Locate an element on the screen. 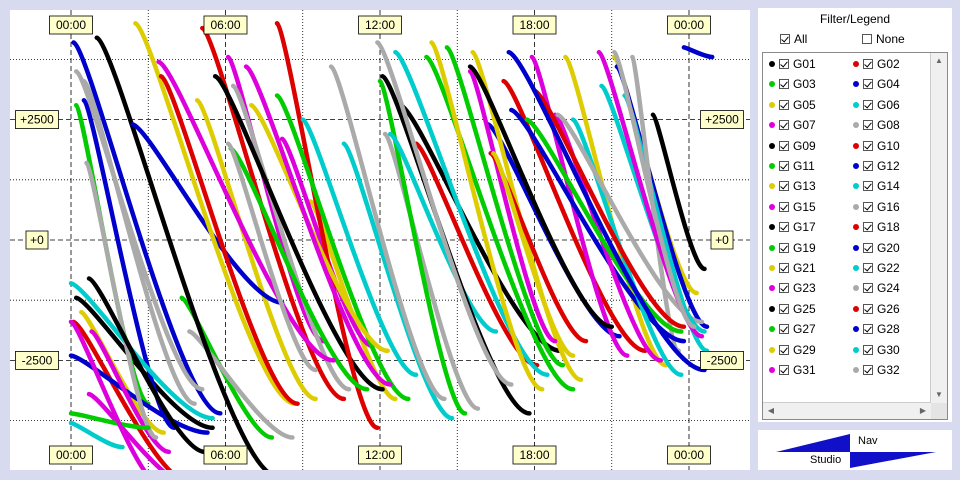  scroll-up-icon: ▲ is located at coordinates (939, 60).